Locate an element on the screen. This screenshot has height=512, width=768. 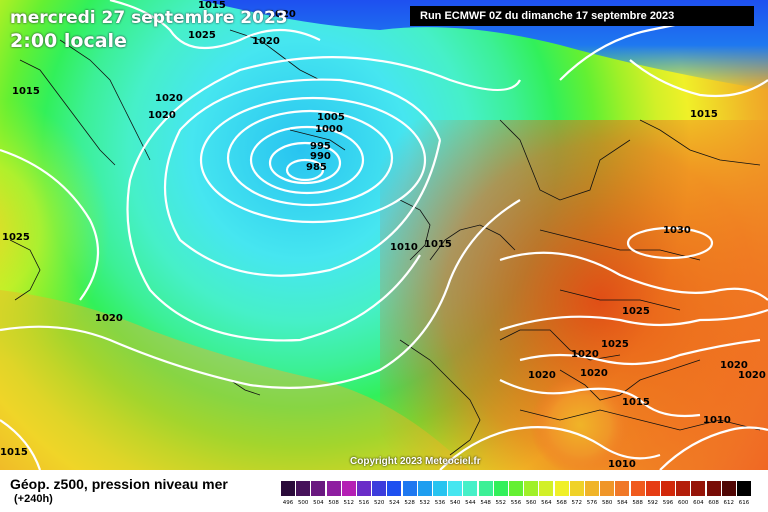
forecast-time: 2:00 locale is located at coordinates (68, 41).